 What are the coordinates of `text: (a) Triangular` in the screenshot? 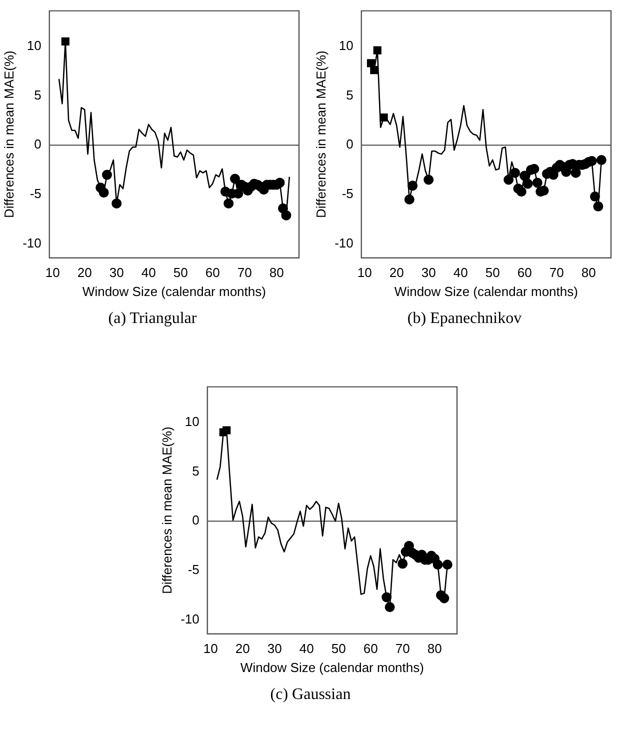 It's located at (152, 319).